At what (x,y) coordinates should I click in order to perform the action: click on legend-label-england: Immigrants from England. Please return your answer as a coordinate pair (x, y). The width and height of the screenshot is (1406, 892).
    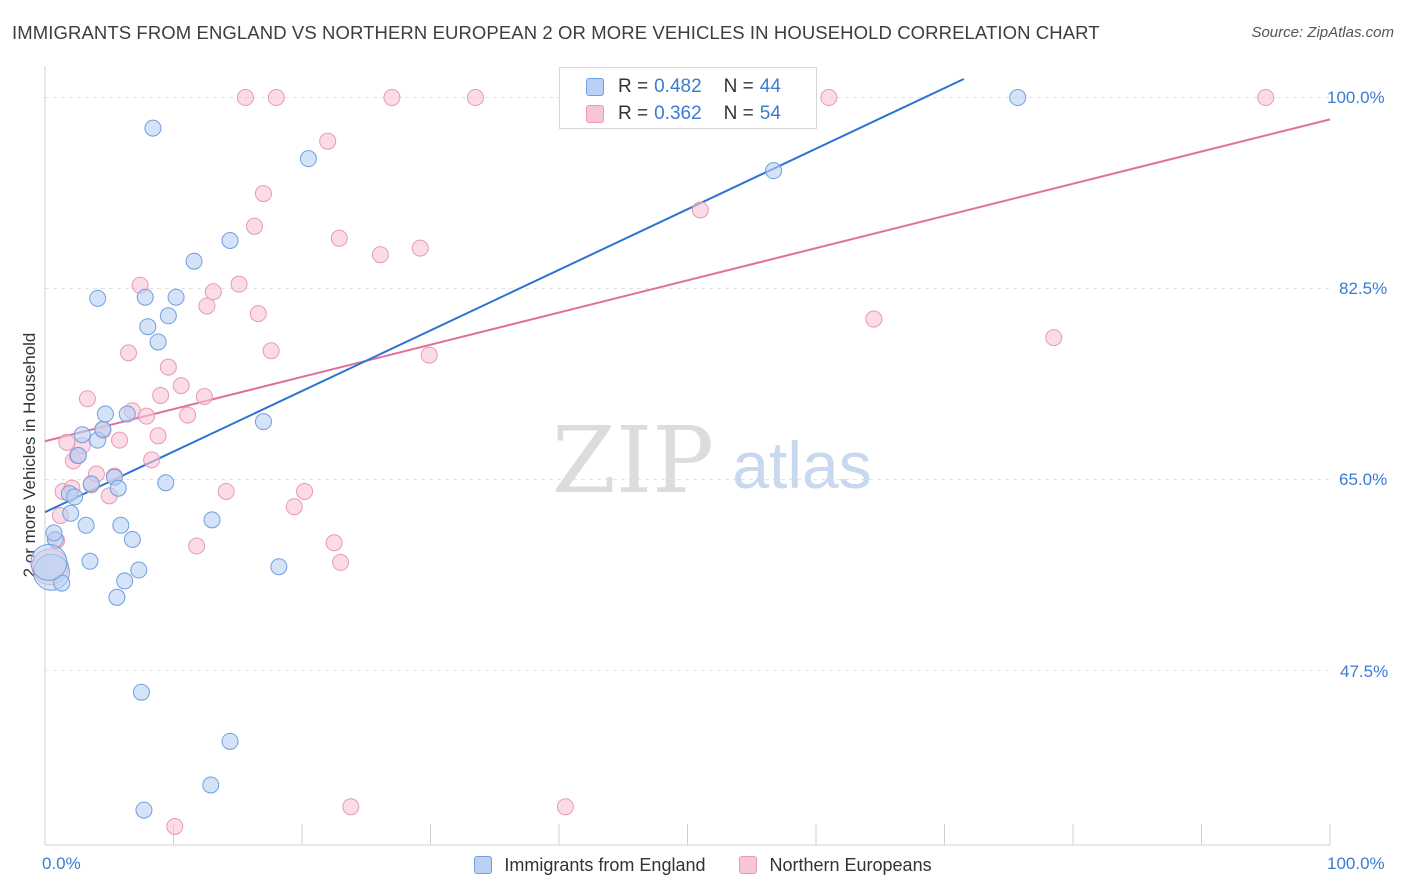
    Looking at the image, I should click on (605, 864).